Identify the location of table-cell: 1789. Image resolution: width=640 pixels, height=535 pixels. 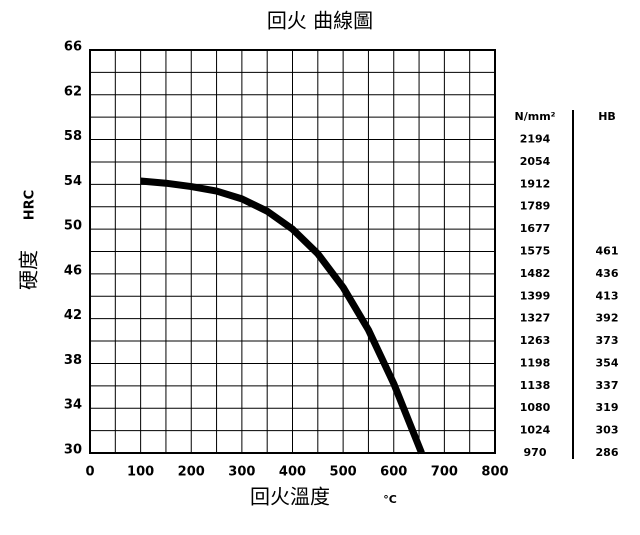
(535, 206).